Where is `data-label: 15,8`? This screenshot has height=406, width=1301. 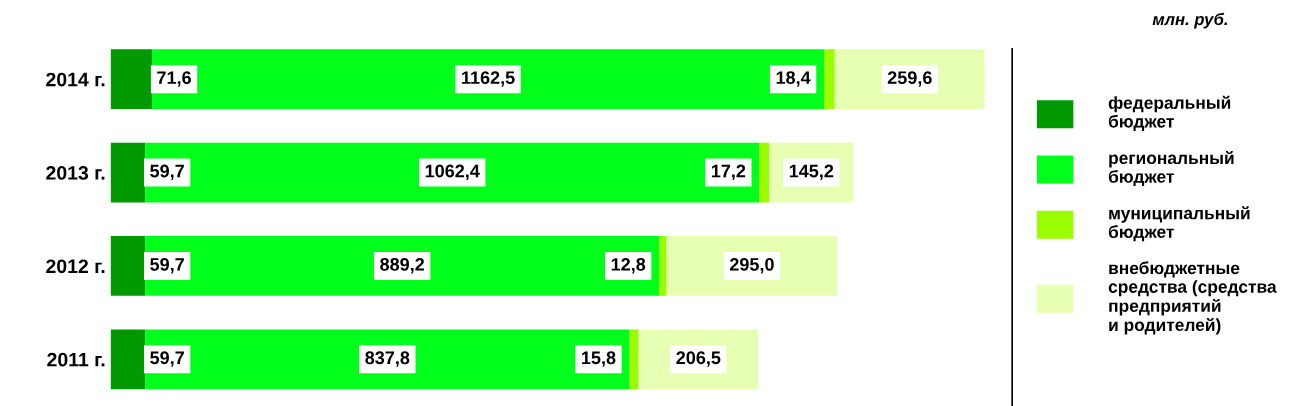
data-label: 15,8 is located at coordinates (599, 359).